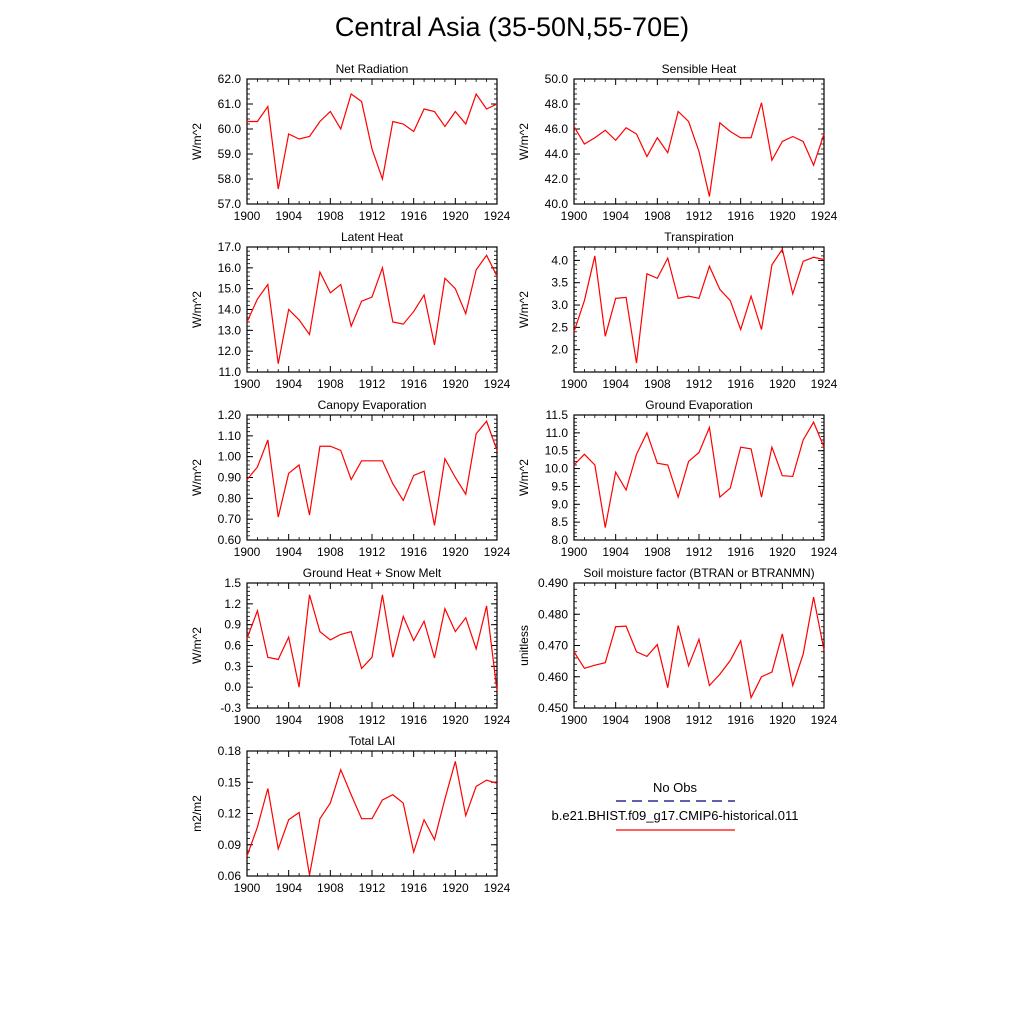 This screenshot has width=1024, height=1024. Describe the element at coordinates (557, 154) in the screenshot. I see `y-tick-label: 44.0` at that location.